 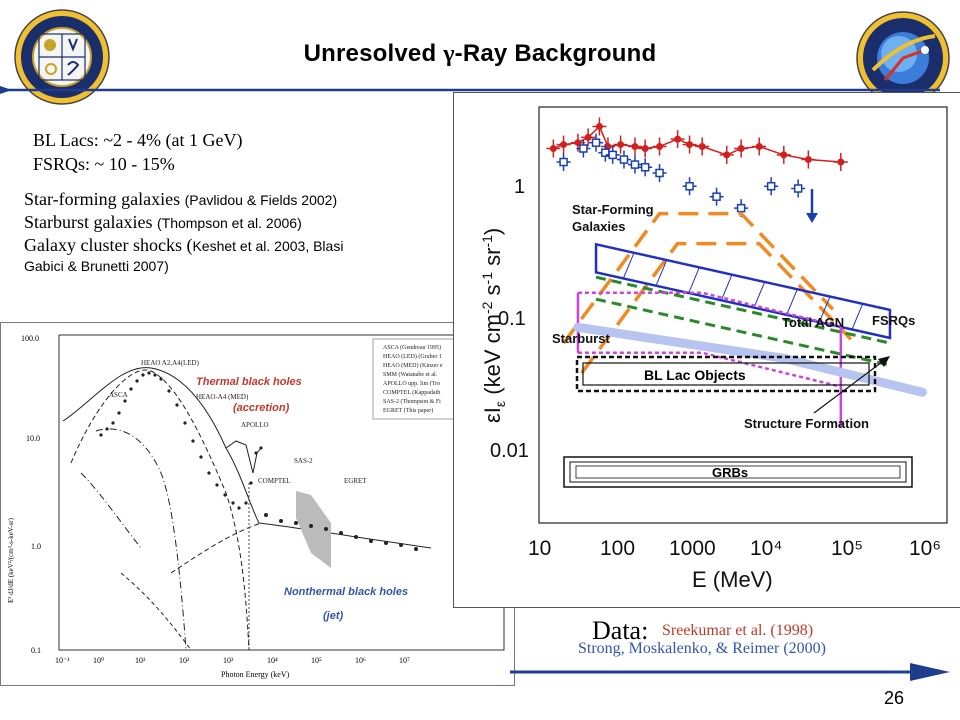 I want to click on right-x-tick-100: 100, so click(x=617, y=548).